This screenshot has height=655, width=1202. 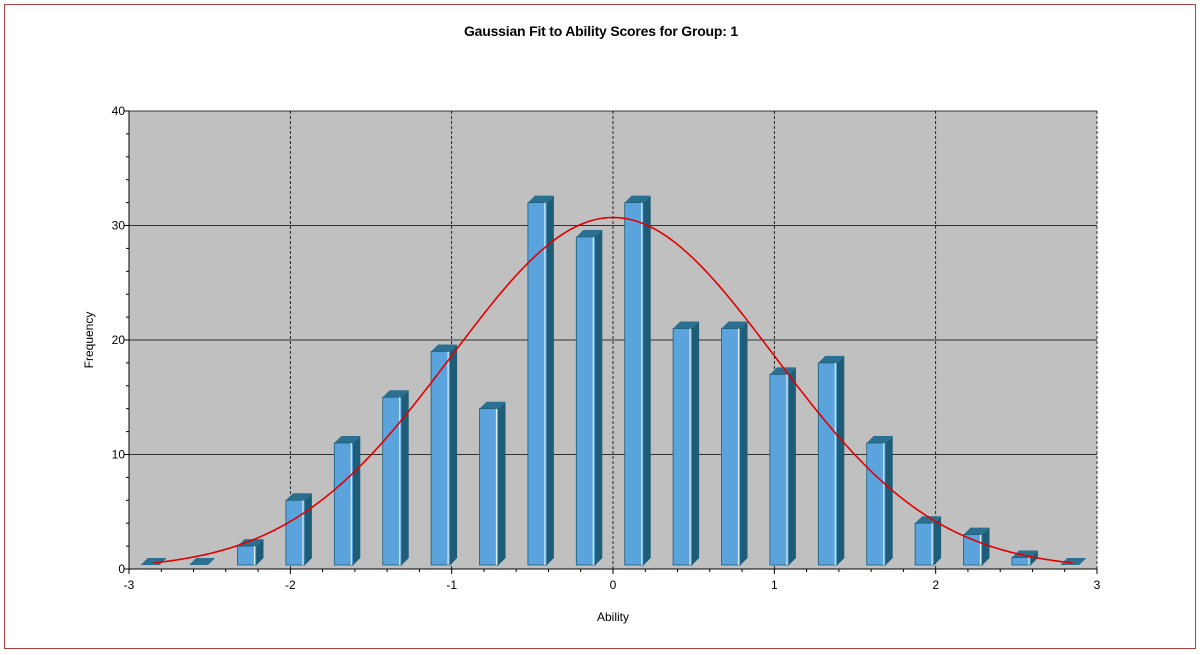 What do you see at coordinates (119, 340) in the screenshot?
I see `y-tick-label: 20` at bounding box center [119, 340].